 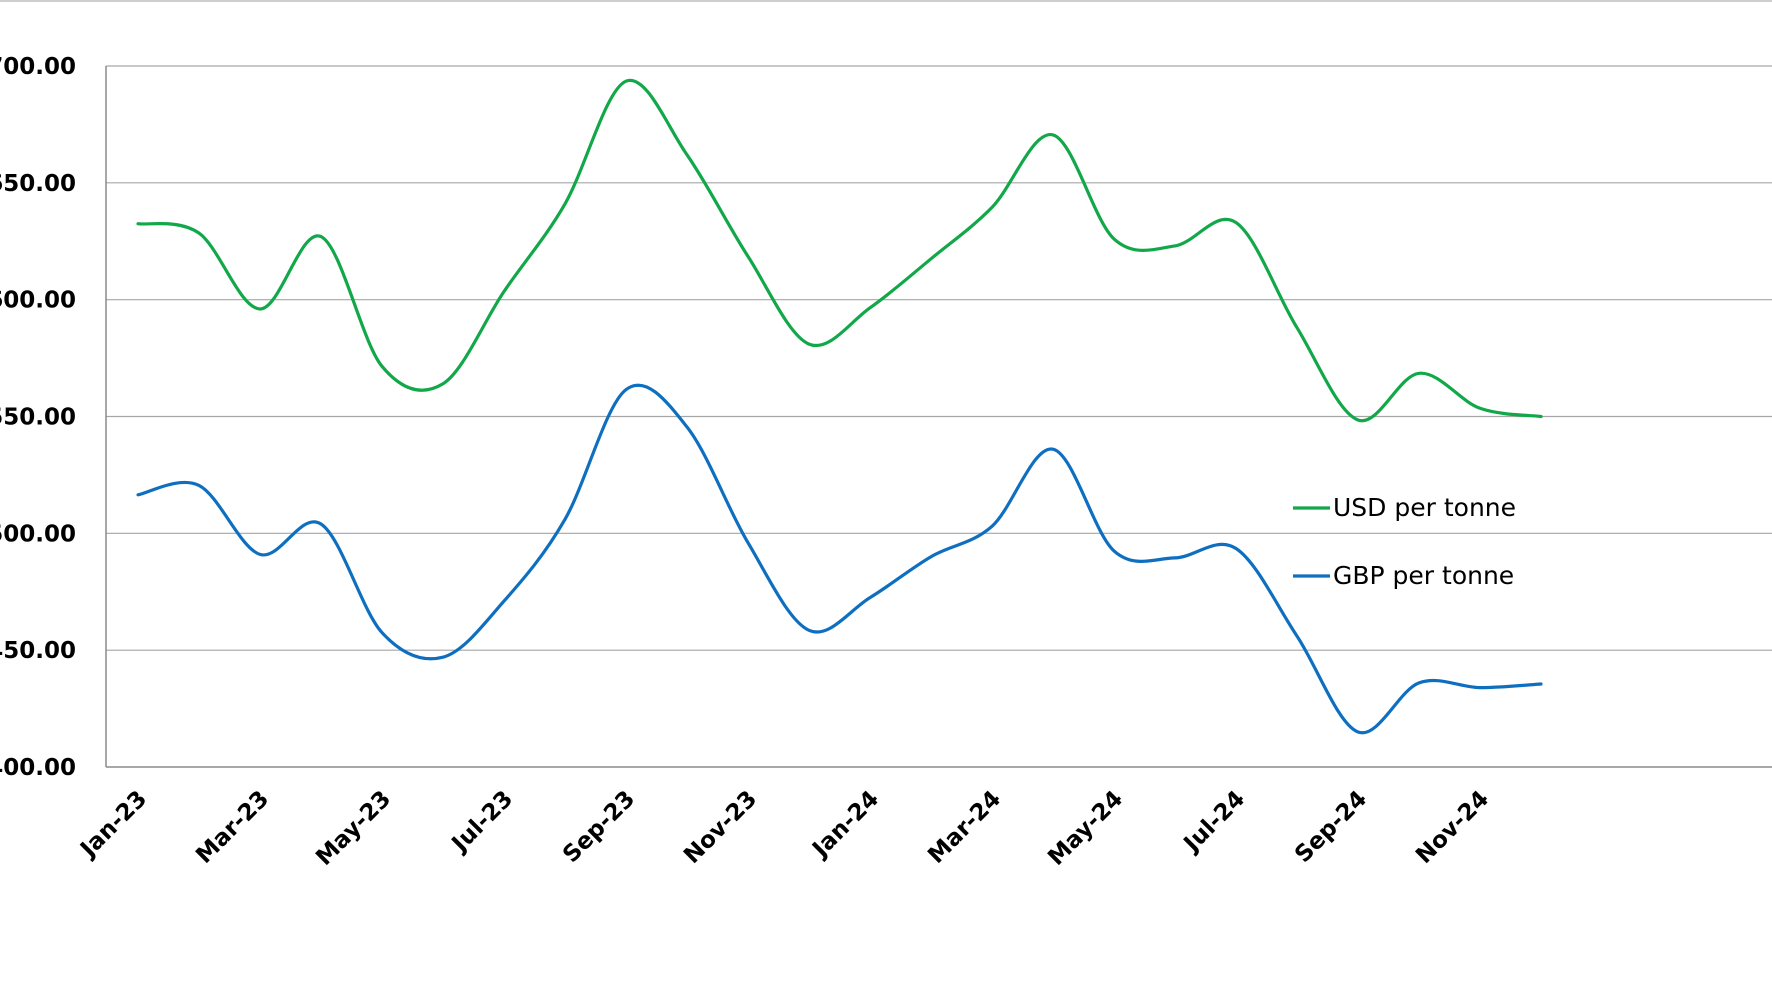 What do you see at coordinates (38, 534) in the screenshot?
I see `y-tick-label: 500.00` at bounding box center [38, 534].